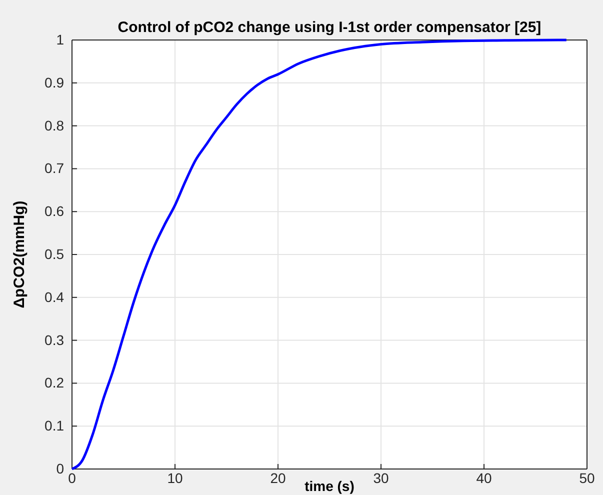 This screenshot has width=603, height=495. I want to click on y-tick-label: 0.4, so click(54, 296).